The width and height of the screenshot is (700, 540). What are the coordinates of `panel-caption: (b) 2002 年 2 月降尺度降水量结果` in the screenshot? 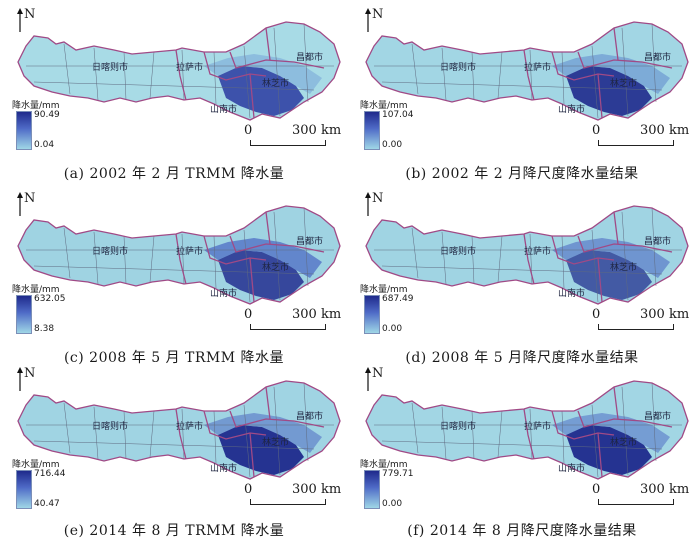 It's located at (522, 174).